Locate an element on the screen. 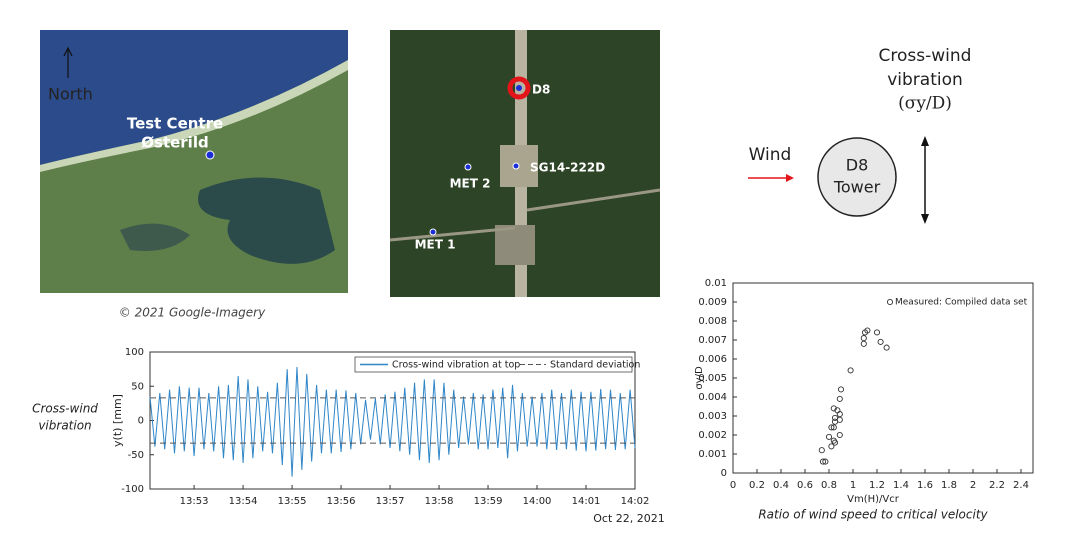  legend-marker is located at coordinates (890, 302).